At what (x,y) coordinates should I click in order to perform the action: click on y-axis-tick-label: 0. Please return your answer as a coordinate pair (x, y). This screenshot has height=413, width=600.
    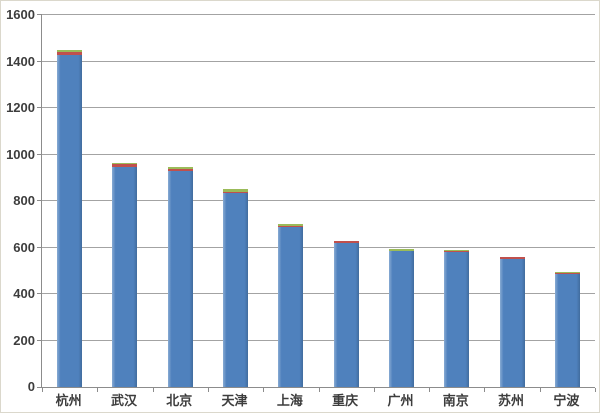
    Looking at the image, I should click on (31, 386).